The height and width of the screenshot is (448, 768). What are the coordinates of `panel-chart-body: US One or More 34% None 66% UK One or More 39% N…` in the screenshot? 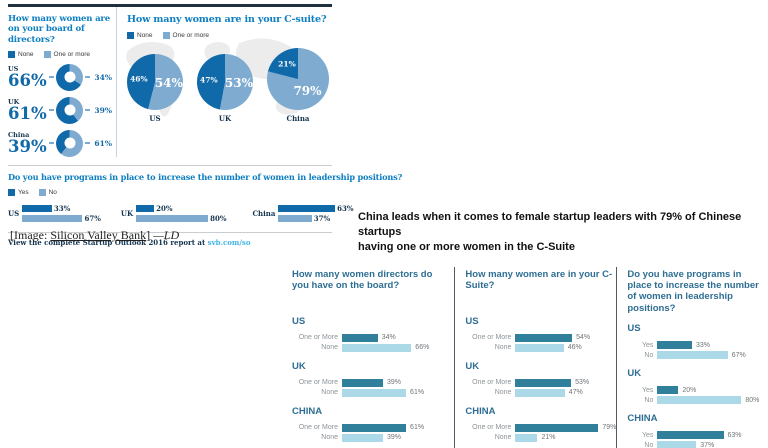 It's located at (371, 379).